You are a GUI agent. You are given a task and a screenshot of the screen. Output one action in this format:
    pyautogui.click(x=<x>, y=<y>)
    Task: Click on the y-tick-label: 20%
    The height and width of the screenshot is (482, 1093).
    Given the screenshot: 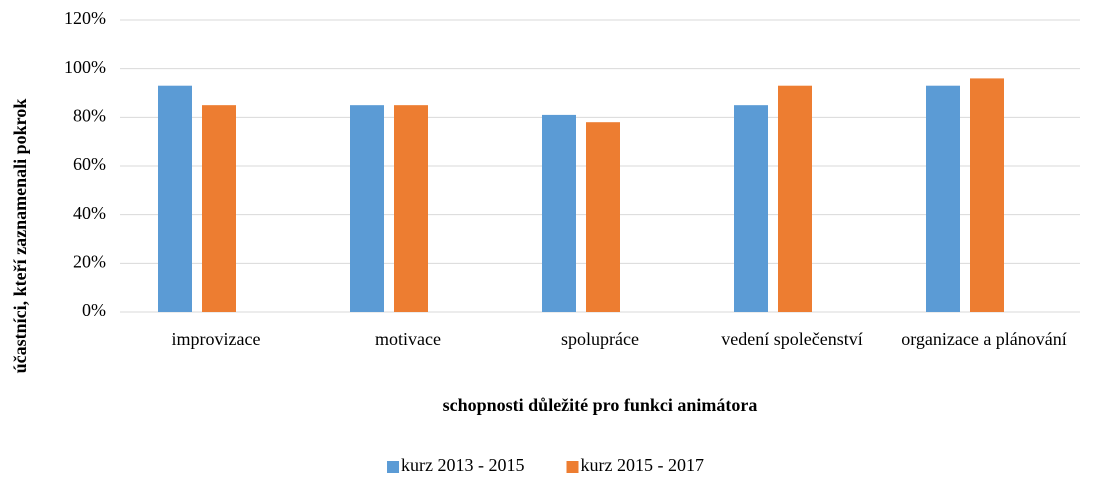 What is the action you would take?
    pyautogui.click(x=89, y=261)
    